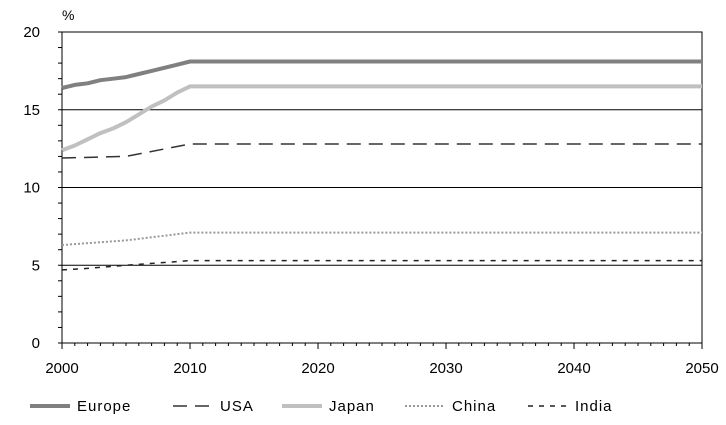 This screenshot has height=425, width=726. I want to click on legend-item-europe: Europe, so click(80, 406).